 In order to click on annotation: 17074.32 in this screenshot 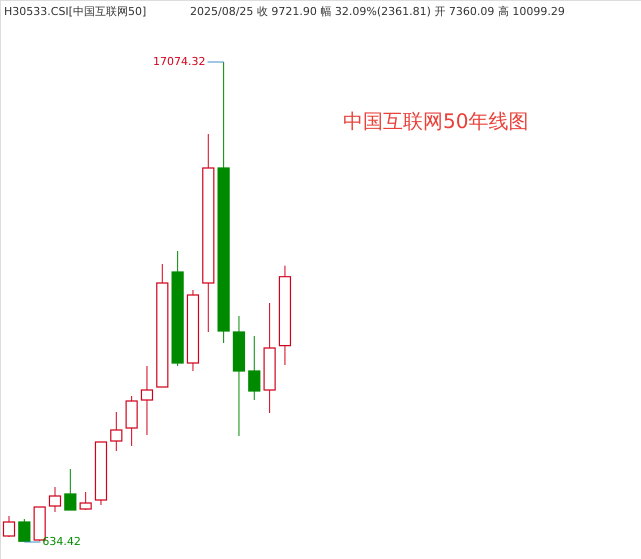, I will do `click(179, 61)`.